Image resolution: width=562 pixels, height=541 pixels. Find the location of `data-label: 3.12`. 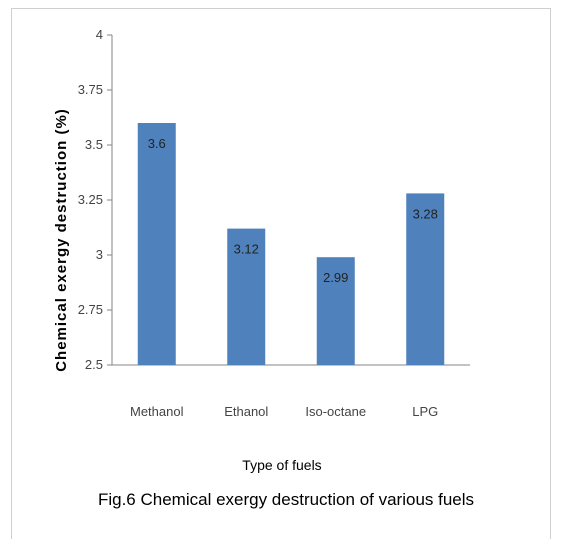

data-label: 3.12 is located at coordinates (246, 249).